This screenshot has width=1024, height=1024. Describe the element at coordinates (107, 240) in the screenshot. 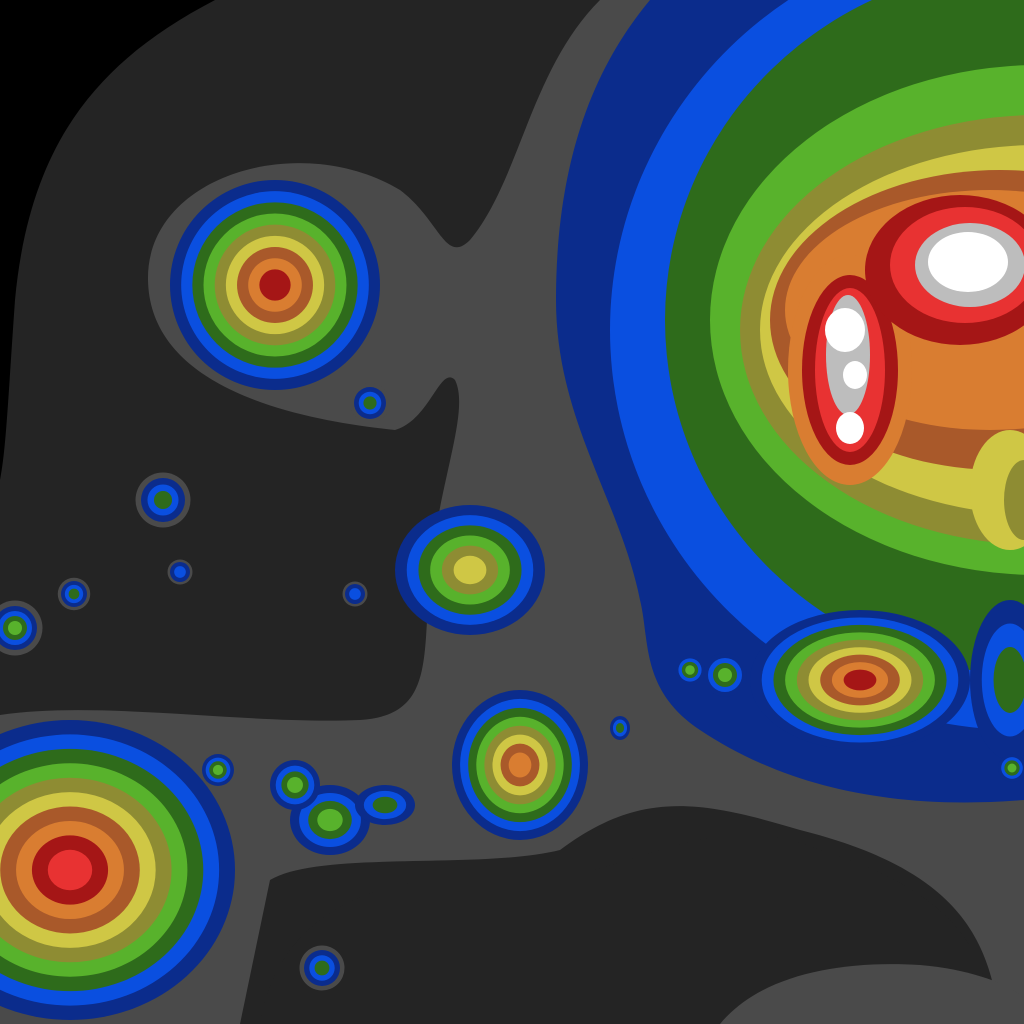

I see `void` at that location.